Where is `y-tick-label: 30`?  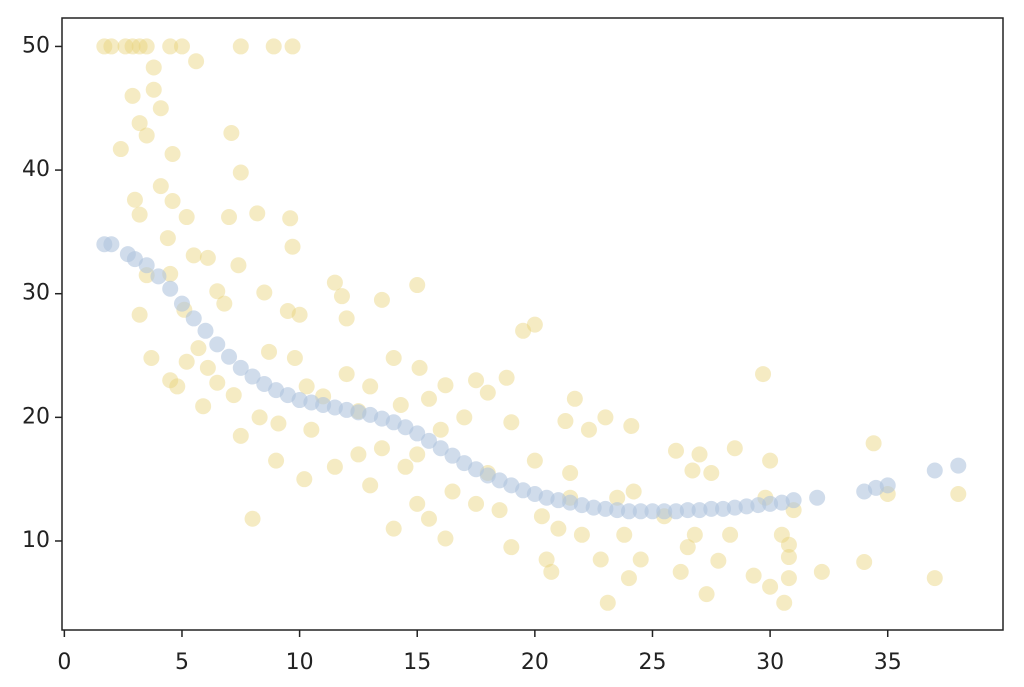 y-tick-label: 30 is located at coordinates (36, 293).